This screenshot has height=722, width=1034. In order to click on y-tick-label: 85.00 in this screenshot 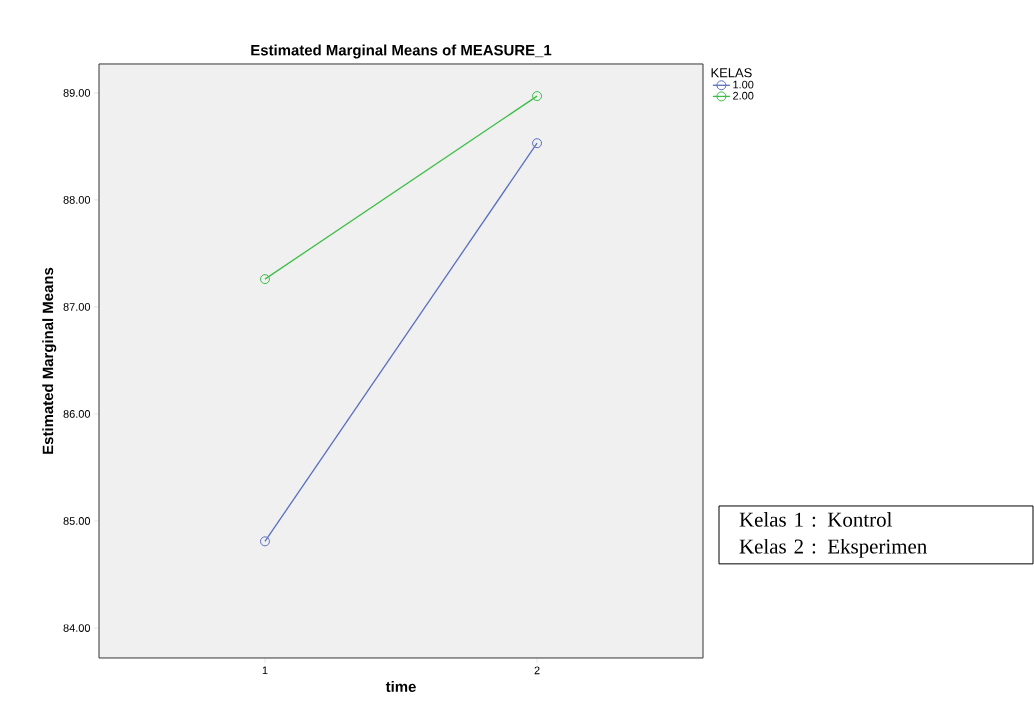, I will do `click(77, 521)`.